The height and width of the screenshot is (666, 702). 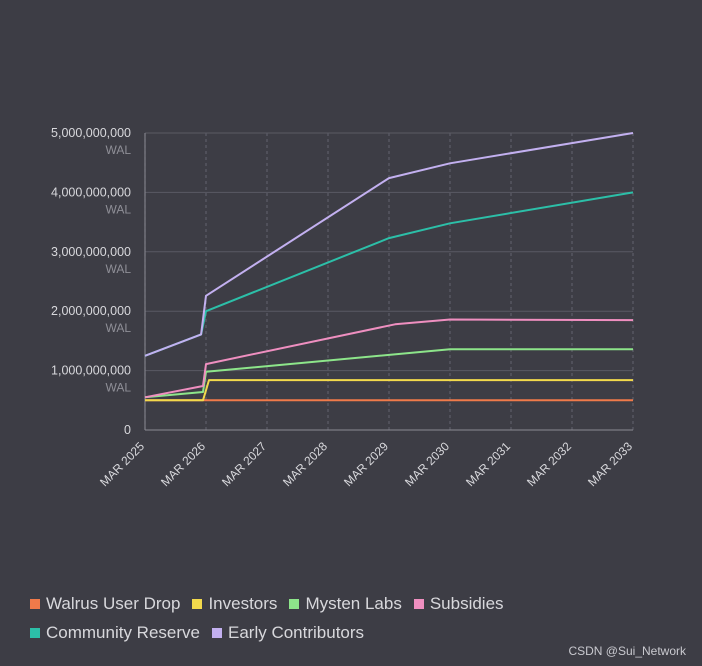 What do you see at coordinates (118, 269) in the screenshot?
I see `y-tick-unit-3000000000: WAL` at bounding box center [118, 269].